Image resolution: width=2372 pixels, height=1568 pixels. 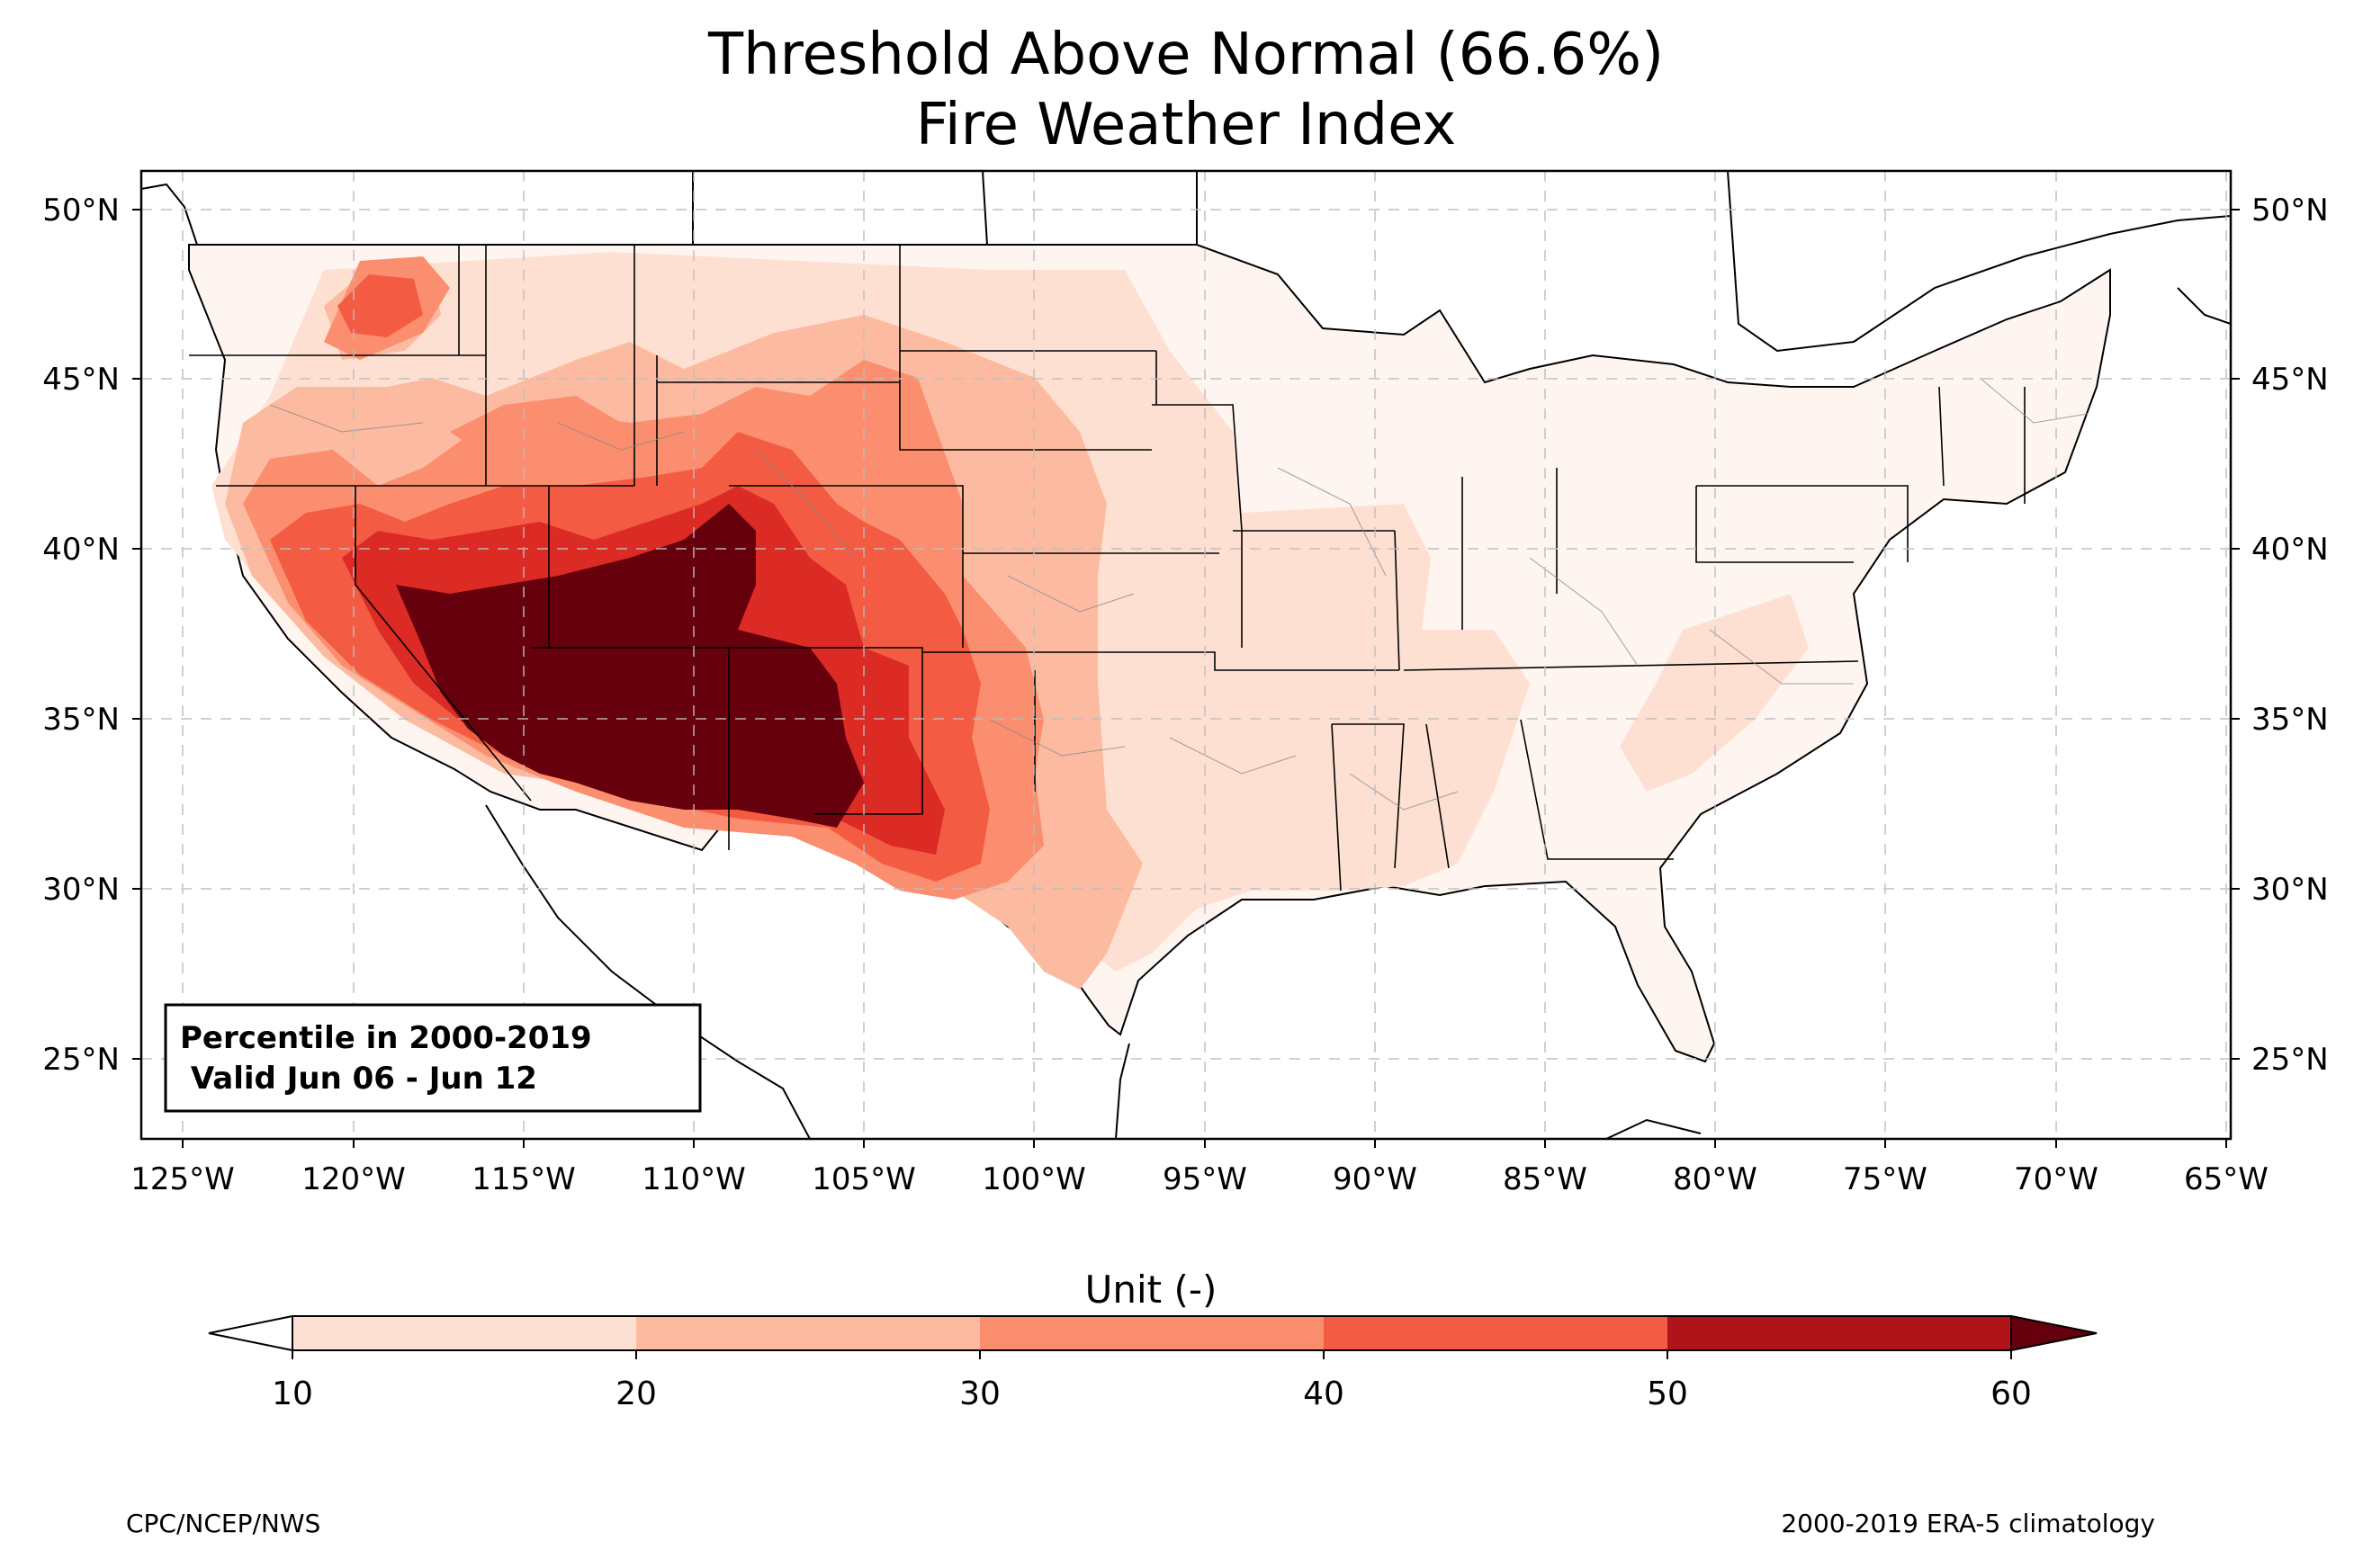 What do you see at coordinates (1185, 55) in the screenshot?
I see `title-line-1: Threshold Above Normal (66.6%)` at bounding box center [1185, 55].